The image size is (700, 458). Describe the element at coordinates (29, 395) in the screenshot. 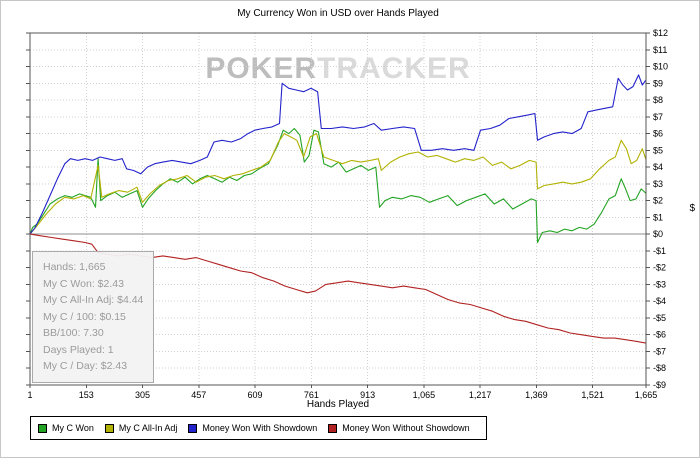

I see `svg-text: 1` at that location.